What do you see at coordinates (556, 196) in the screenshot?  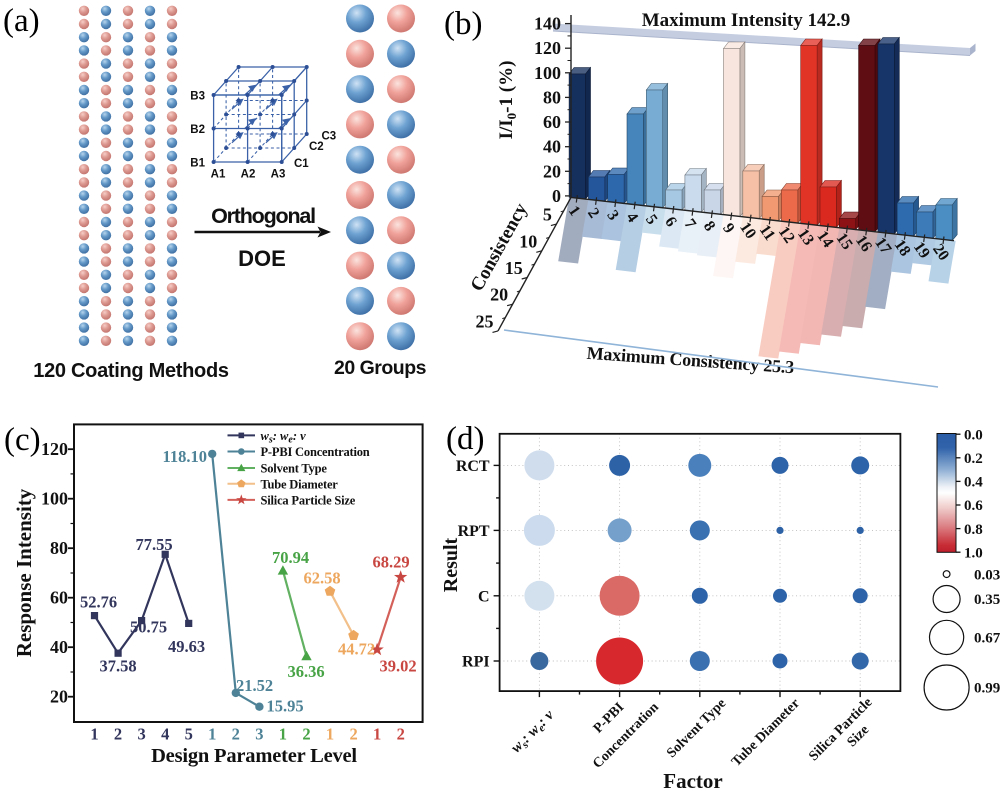 I see `svg-text: 0` at bounding box center [556, 196].